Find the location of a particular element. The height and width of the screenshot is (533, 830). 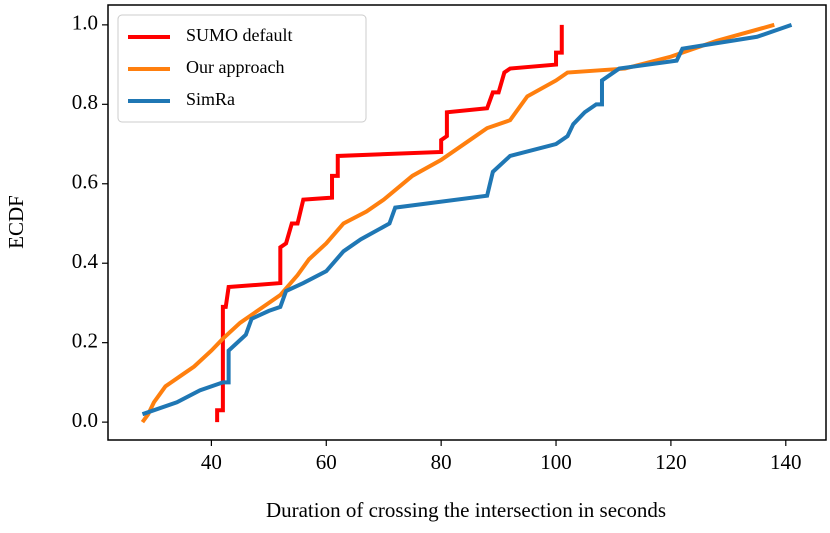

x-tick-label: 120 is located at coordinates (671, 462).